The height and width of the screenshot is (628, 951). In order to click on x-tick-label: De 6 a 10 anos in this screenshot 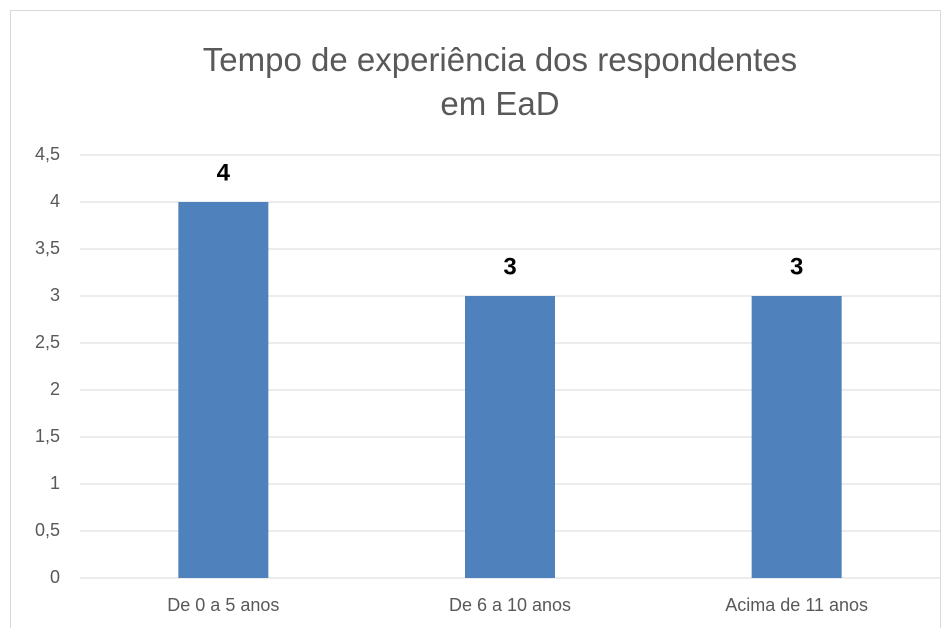, I will do `click(510, 605)`.